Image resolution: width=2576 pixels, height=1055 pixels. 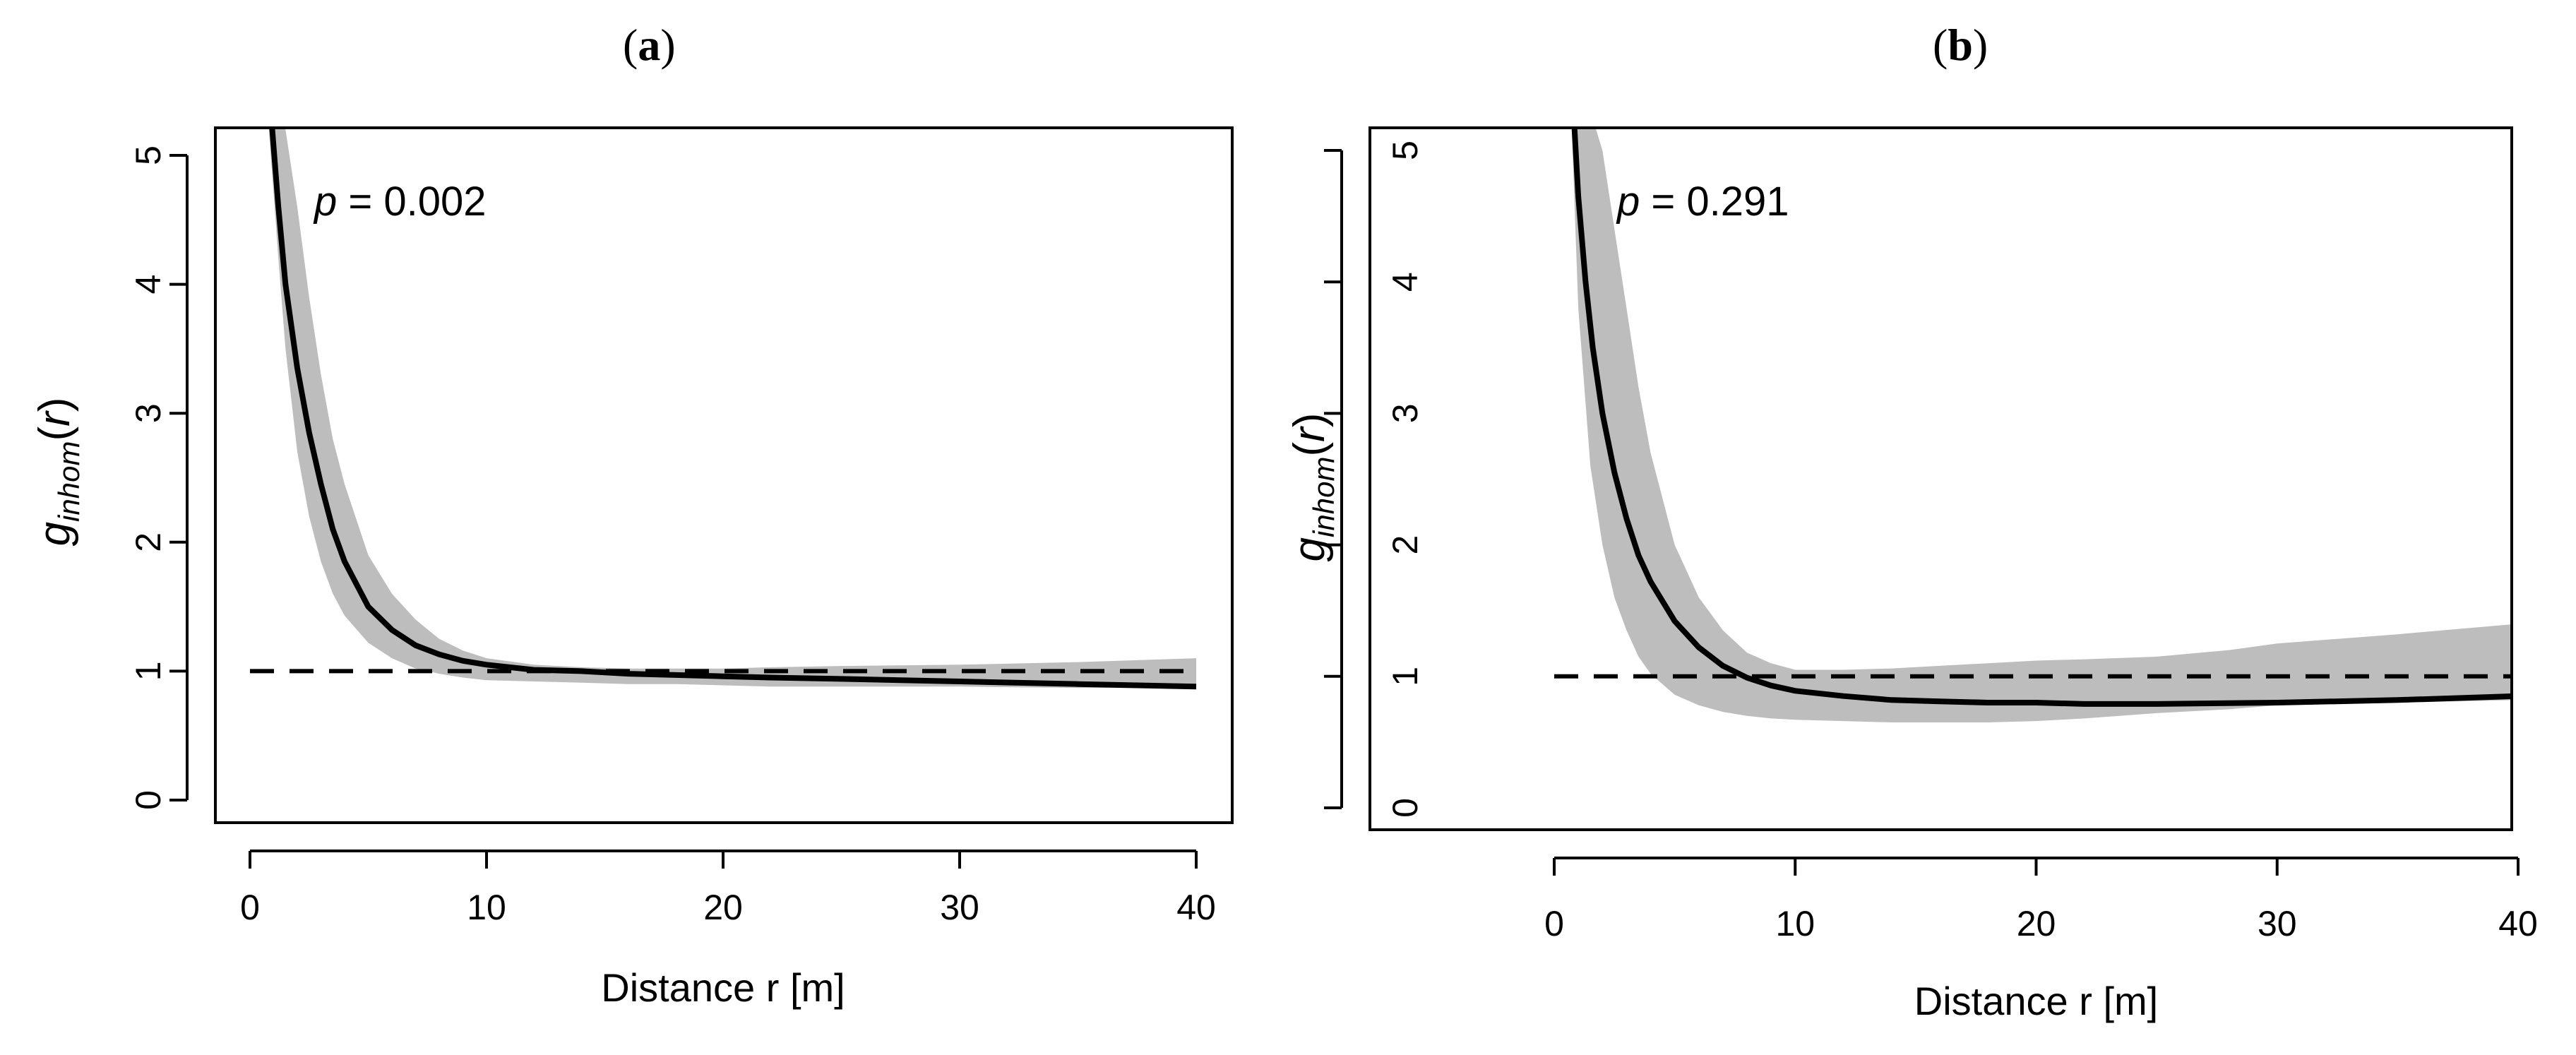 What do you see at coordinates (1960, 45) in the screenshot?
I see `panel-label: (b)` at bounding box center [1960, 45].